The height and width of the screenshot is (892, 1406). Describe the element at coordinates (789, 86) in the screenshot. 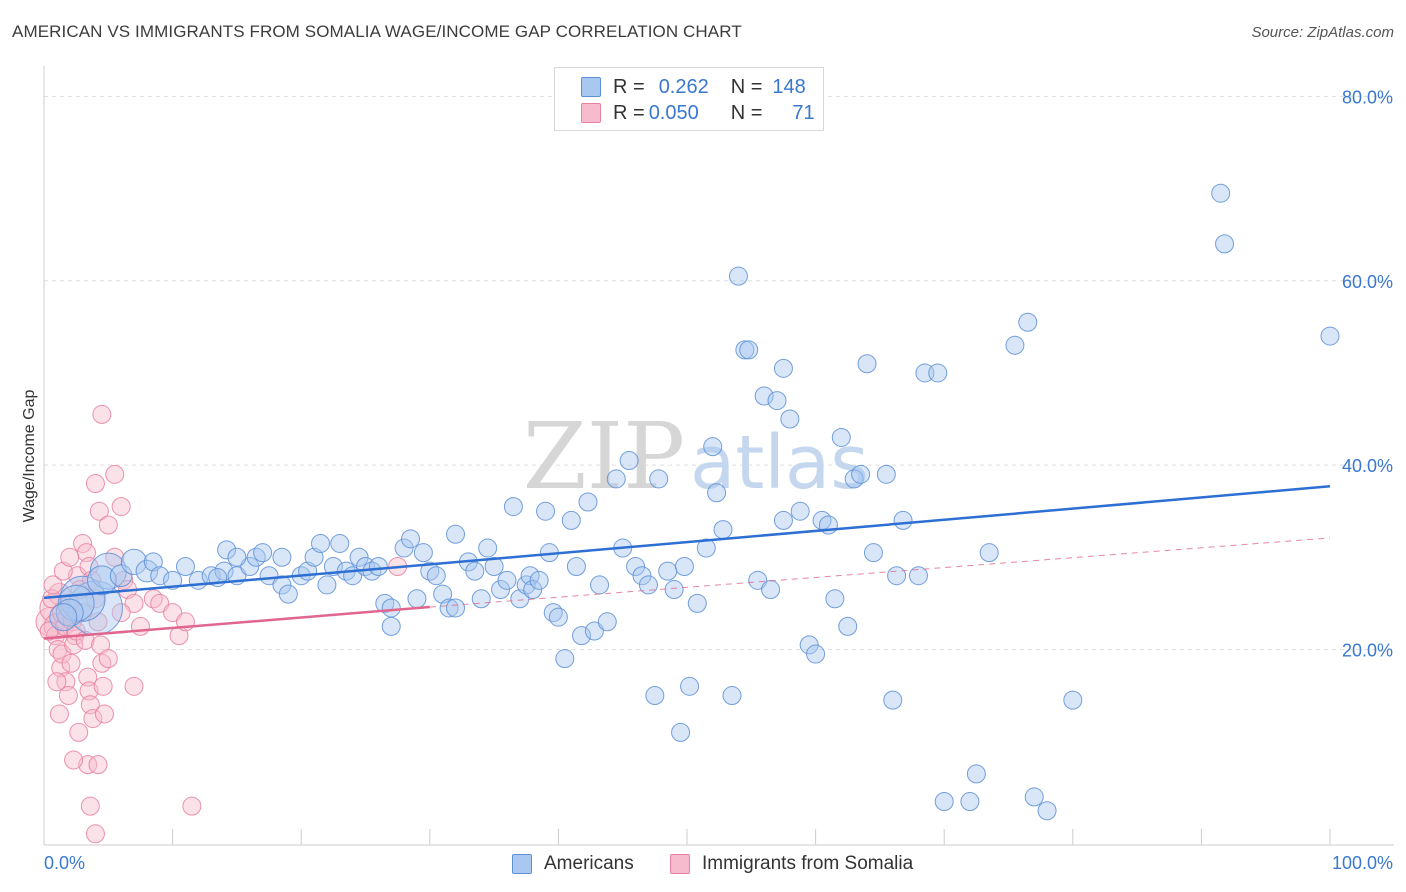

I see `legend-americans-n: 148` at that location.